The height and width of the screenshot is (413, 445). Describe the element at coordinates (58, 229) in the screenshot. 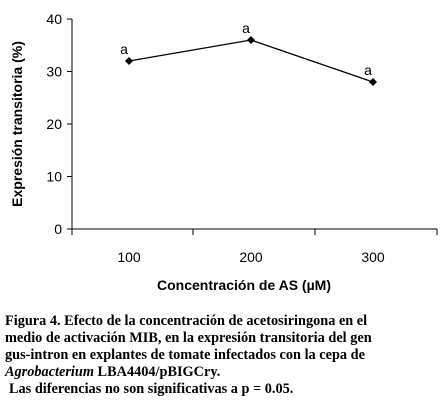

I see `y-tick-label: 0` at that location.